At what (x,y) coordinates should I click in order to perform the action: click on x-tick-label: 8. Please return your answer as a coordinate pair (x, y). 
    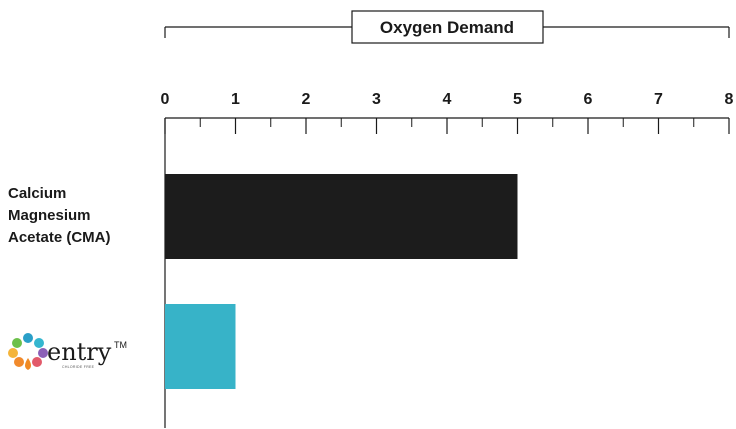
    Looking at the image, I should click on (729, 99).